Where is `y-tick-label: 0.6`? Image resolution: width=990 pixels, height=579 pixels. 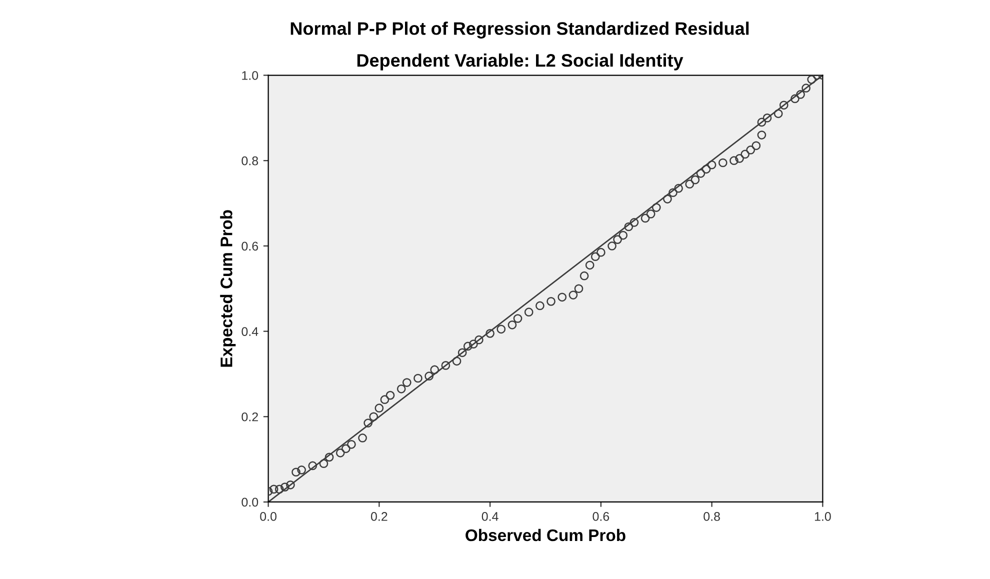 y-tick-label: 0.6 is located at coordinates (250, 246).